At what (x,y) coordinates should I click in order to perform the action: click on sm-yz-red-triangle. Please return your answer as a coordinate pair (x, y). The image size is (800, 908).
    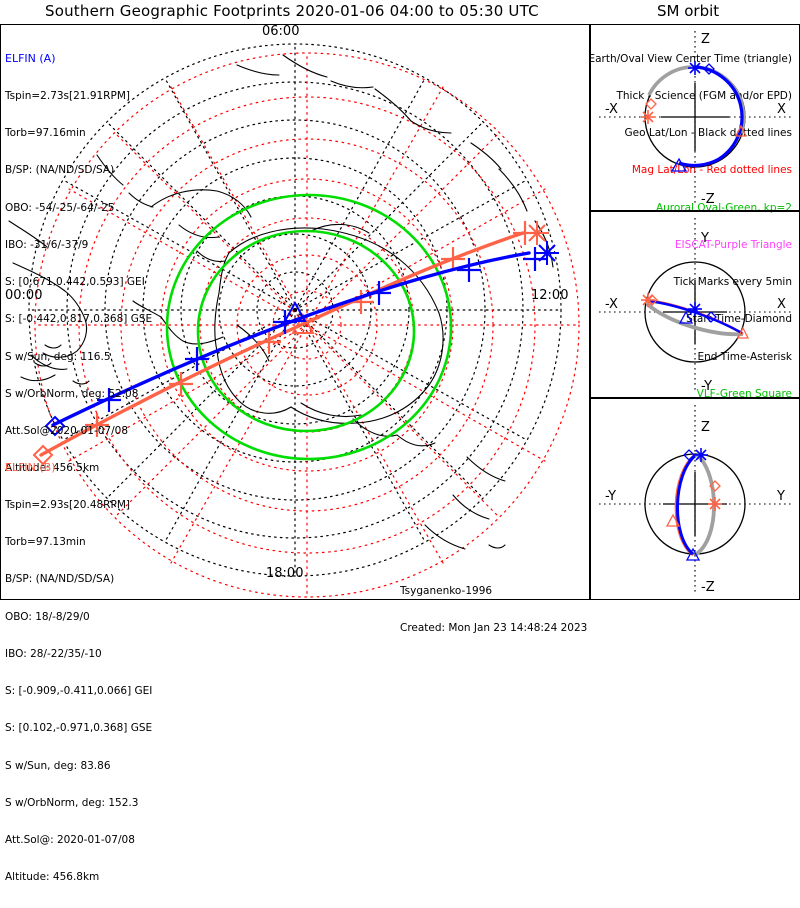
    Looking at the image, I should click on (673, 520).